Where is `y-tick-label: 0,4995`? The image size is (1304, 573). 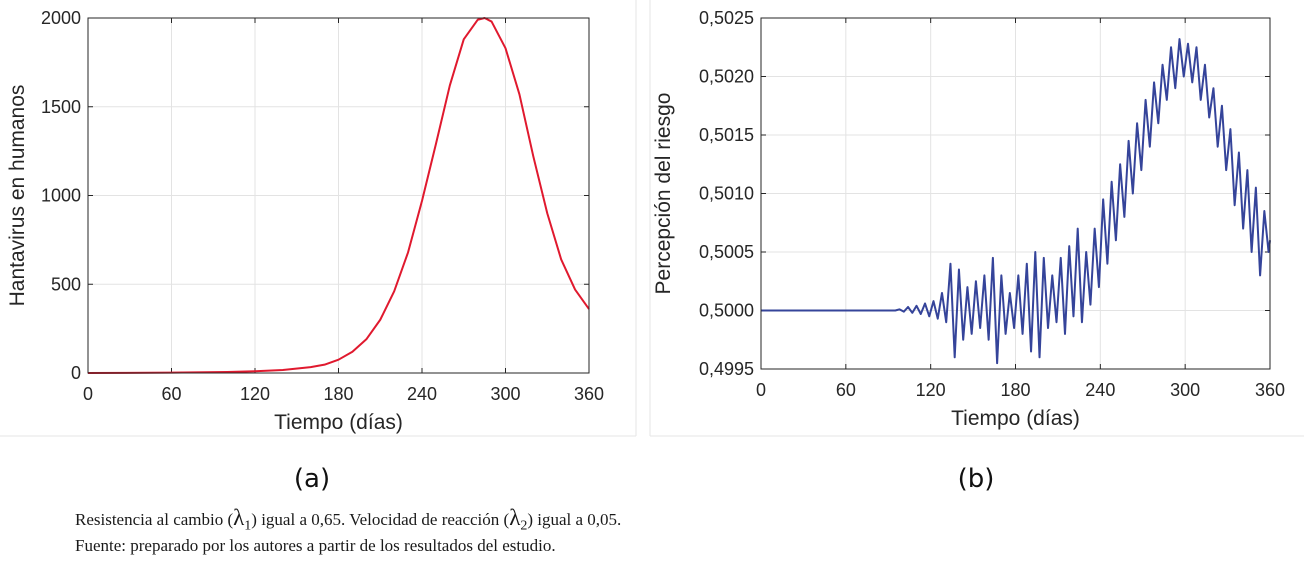
y-tick-label: 0,4995 is located at coordinates (726, 369).